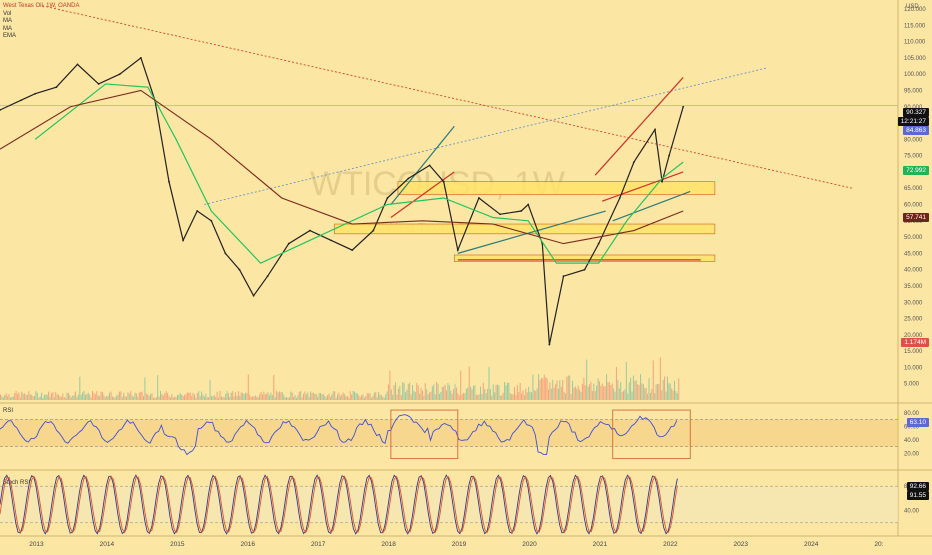 The width and height of the screenshot is (932, 555). I want to click on legend-item-vol: Vol, so click(7, 13).